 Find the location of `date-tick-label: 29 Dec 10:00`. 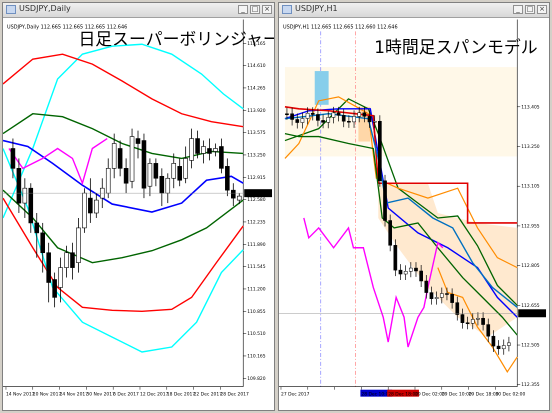

date-tick-label: 29 Dec 10:00 is located at coordinates (457, 395).